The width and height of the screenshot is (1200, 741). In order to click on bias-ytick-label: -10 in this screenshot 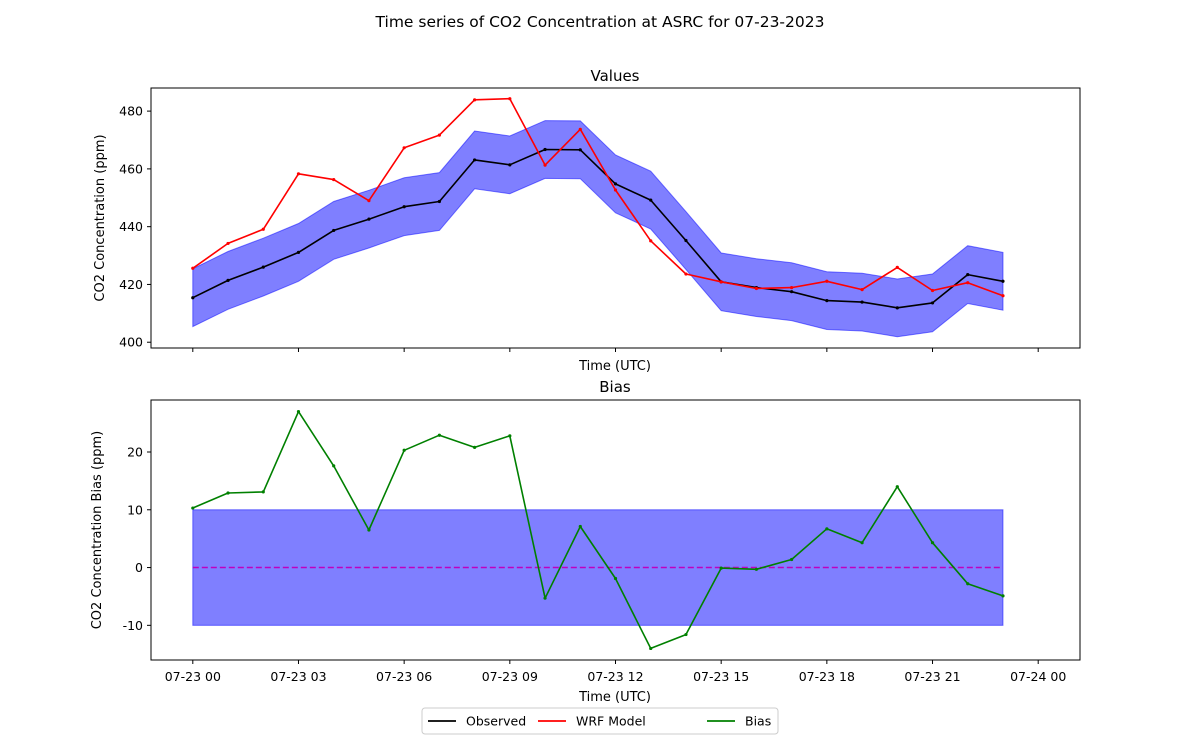, I will do `click(133, 625)`.